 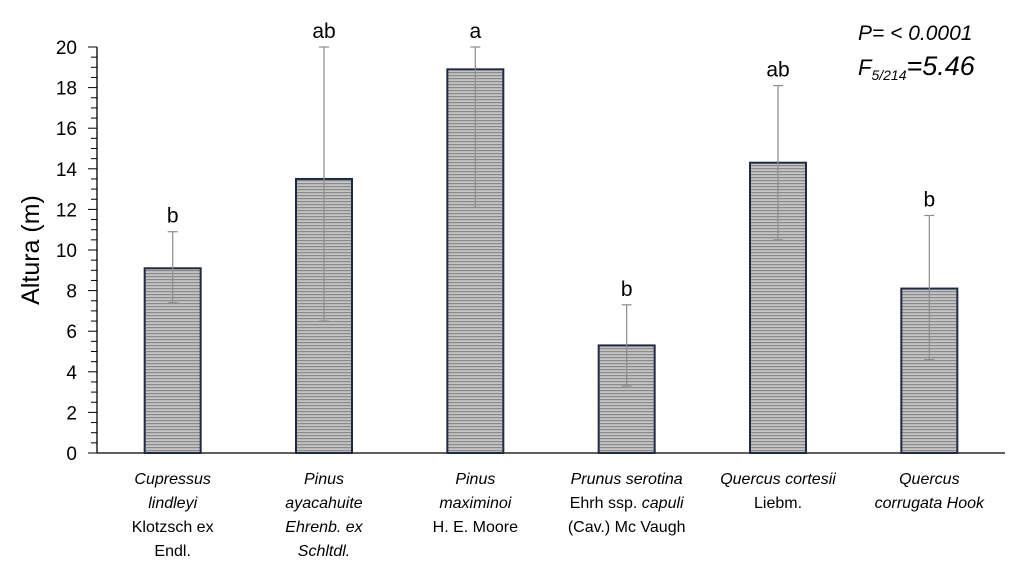 I want to click on y-tick-label: 18, so click(x=66, y=89).